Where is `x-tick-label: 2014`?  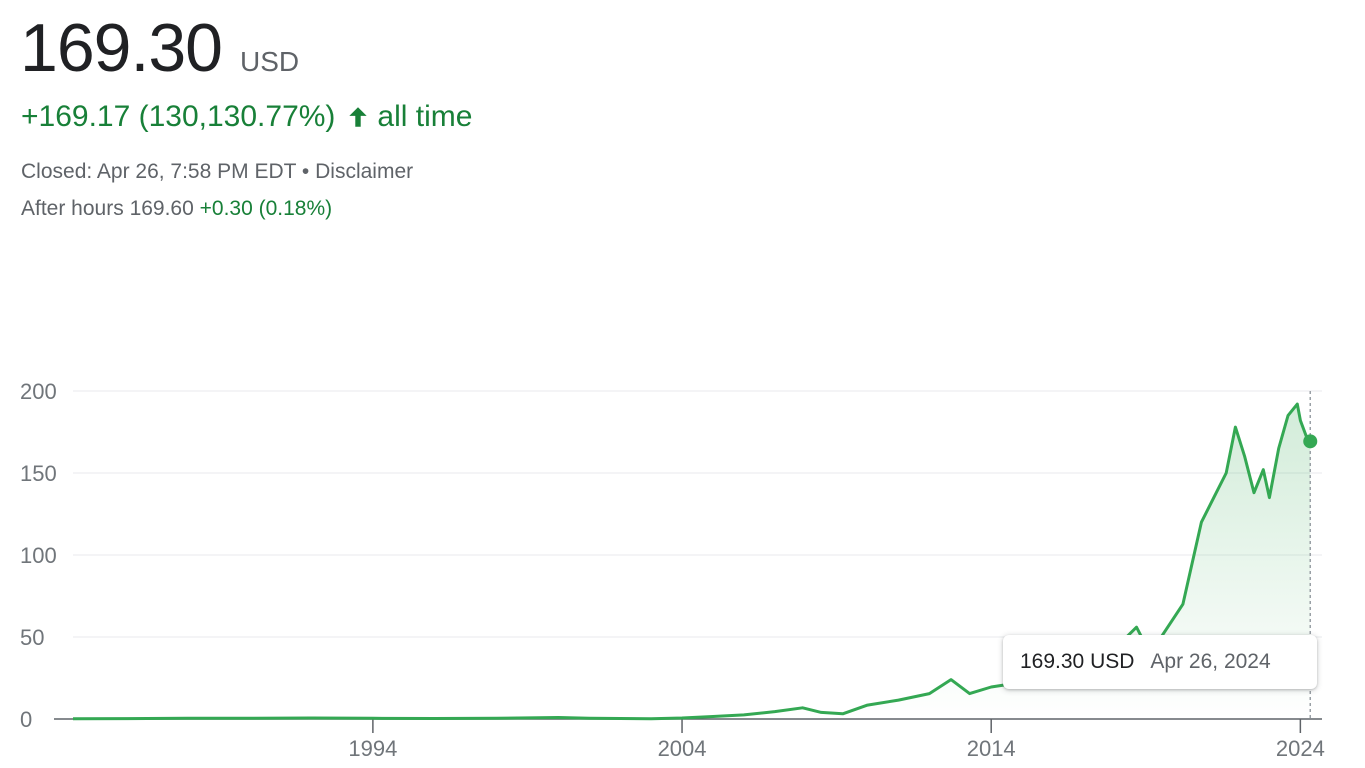
x-tick-label: 2014 is located at coordinates (991, 748).